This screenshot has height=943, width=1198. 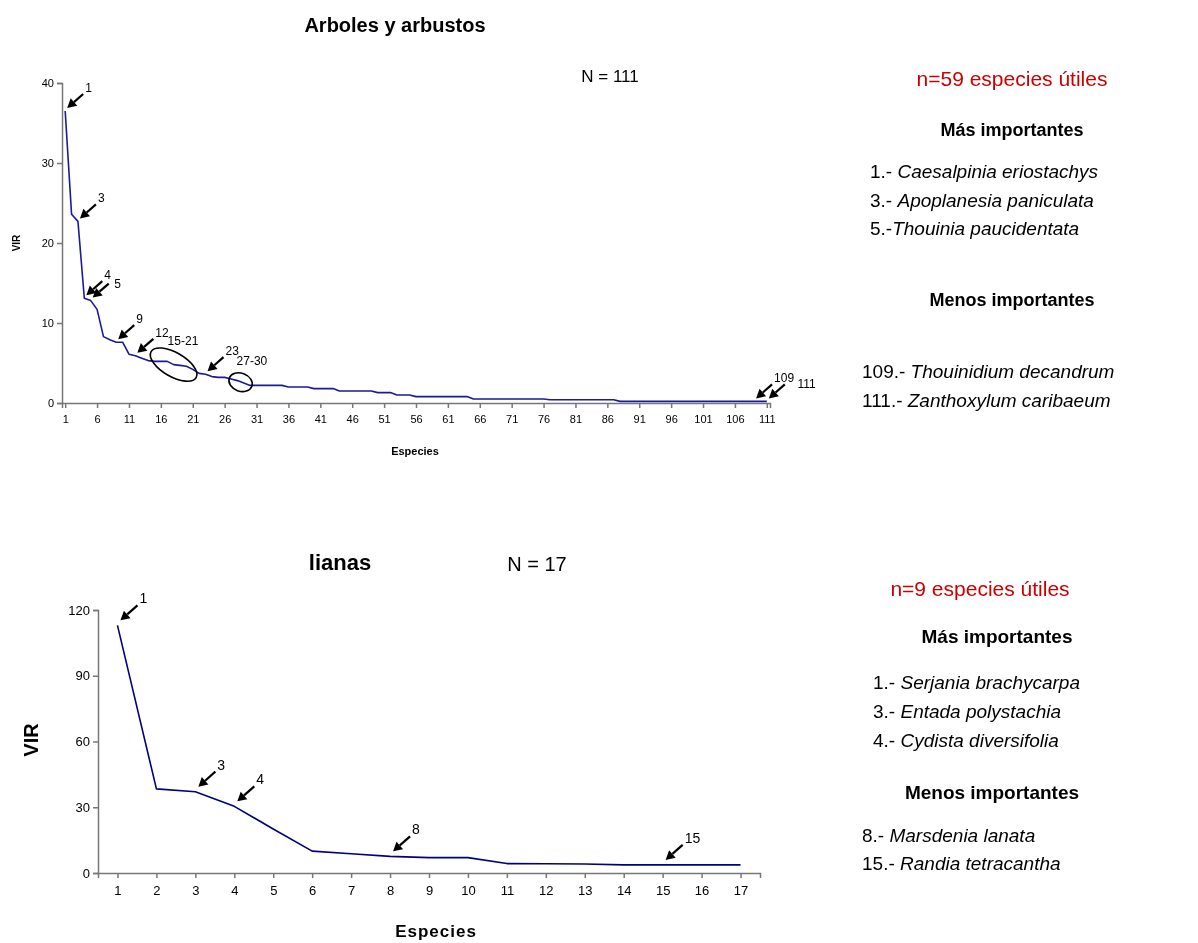 What do you see at coordinates (703, 419) in the screenshot?
I see `x-tick-label: 101` at bounding box center [703, 419].